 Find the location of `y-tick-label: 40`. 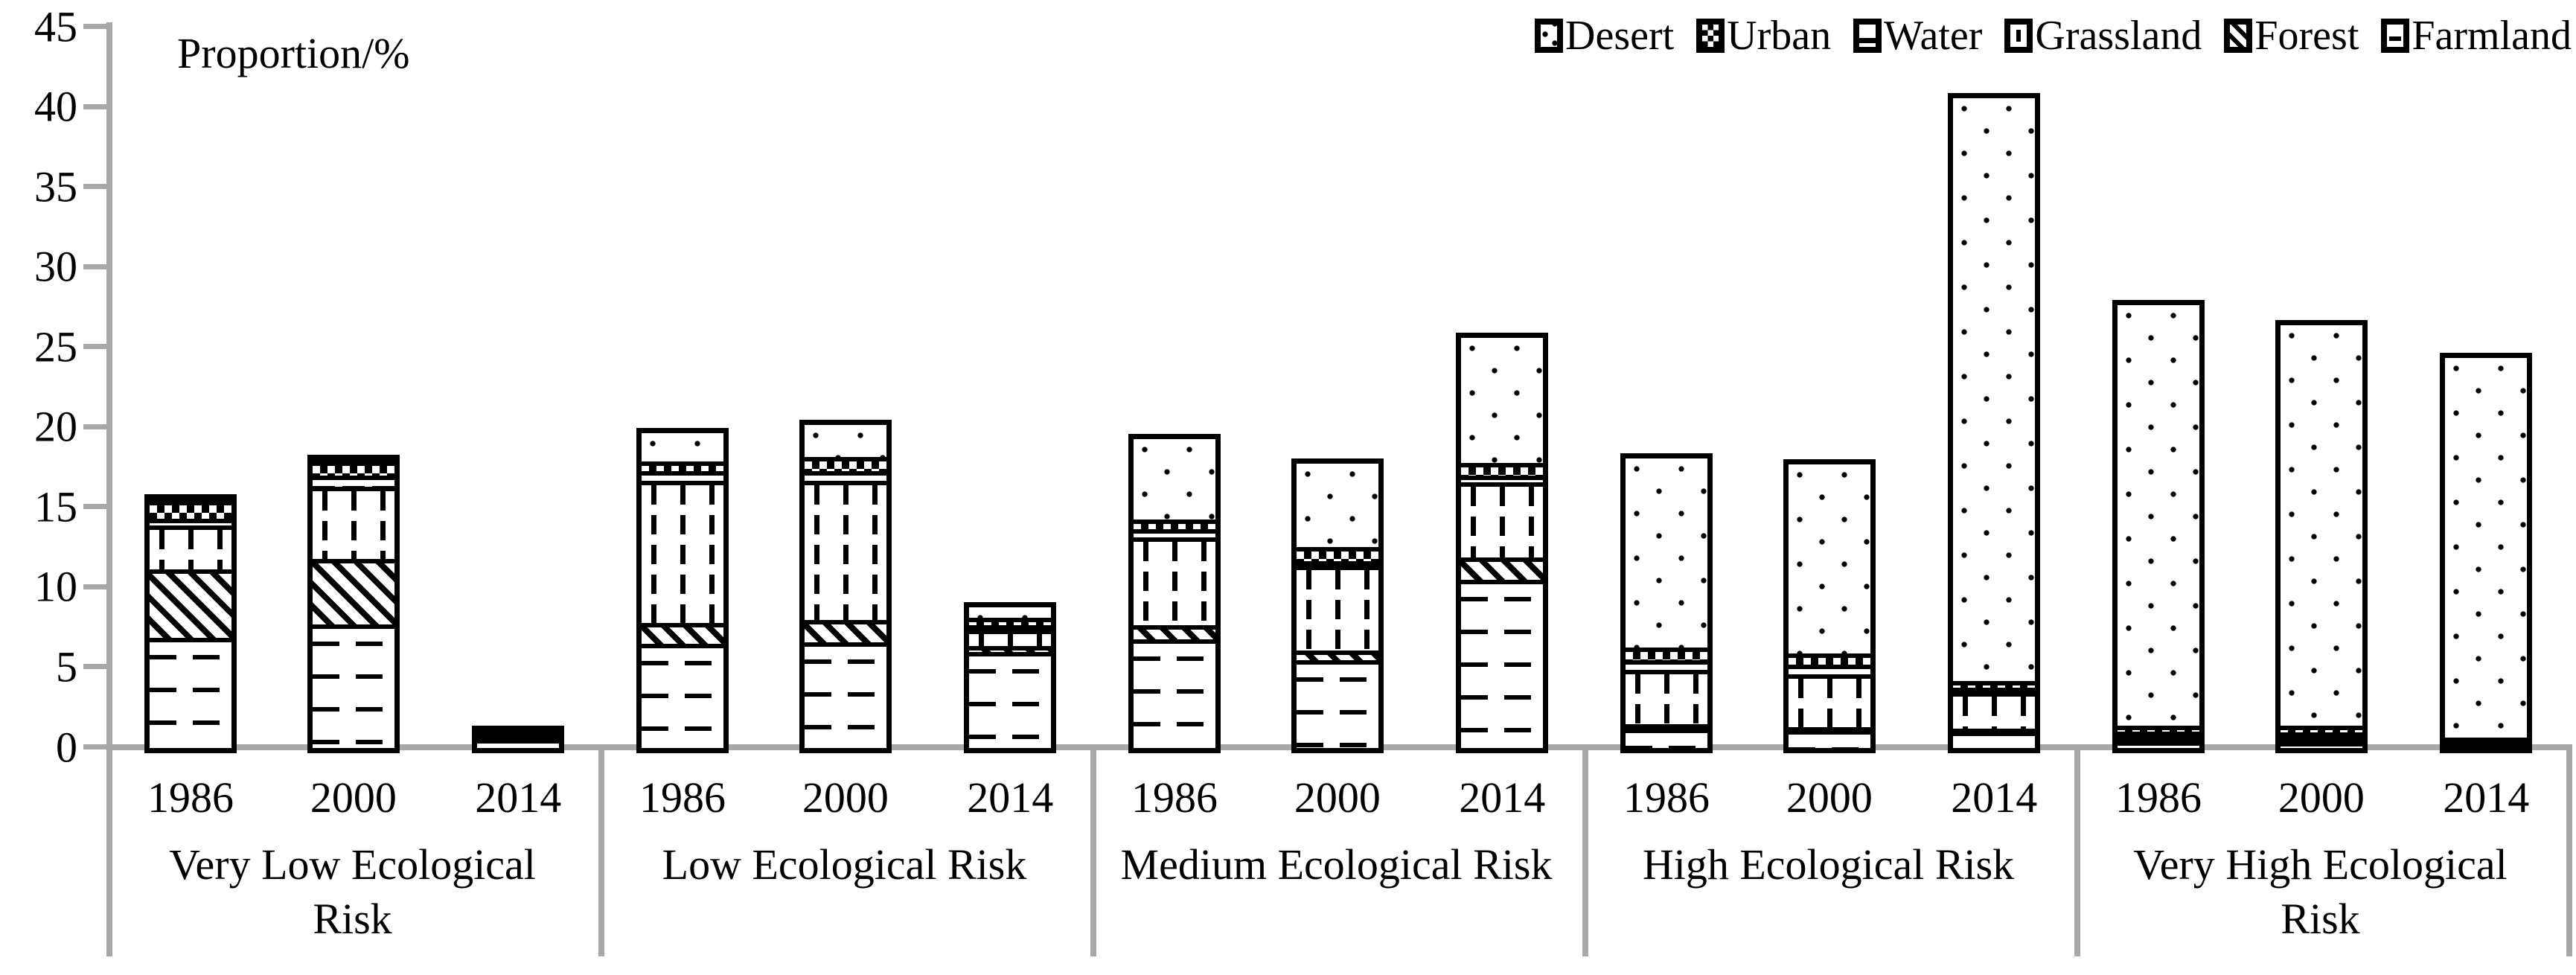

y-tick-label: 40 is located at coordinates (56, 106).